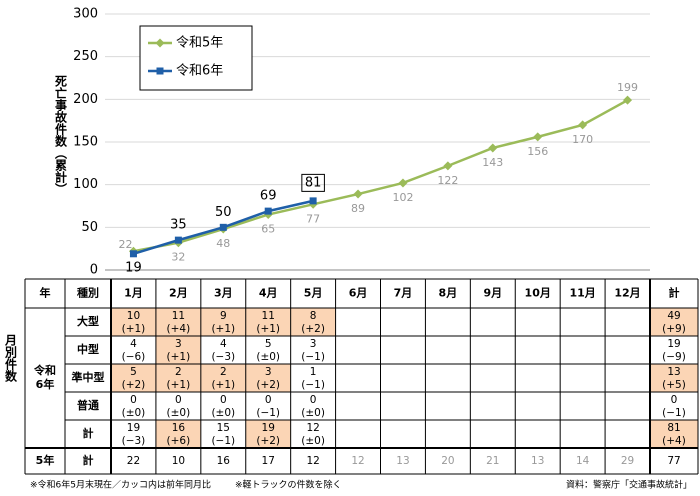 This screenshot has height=496, width=700. I want to click on data-label: 170, so click(582, 139).